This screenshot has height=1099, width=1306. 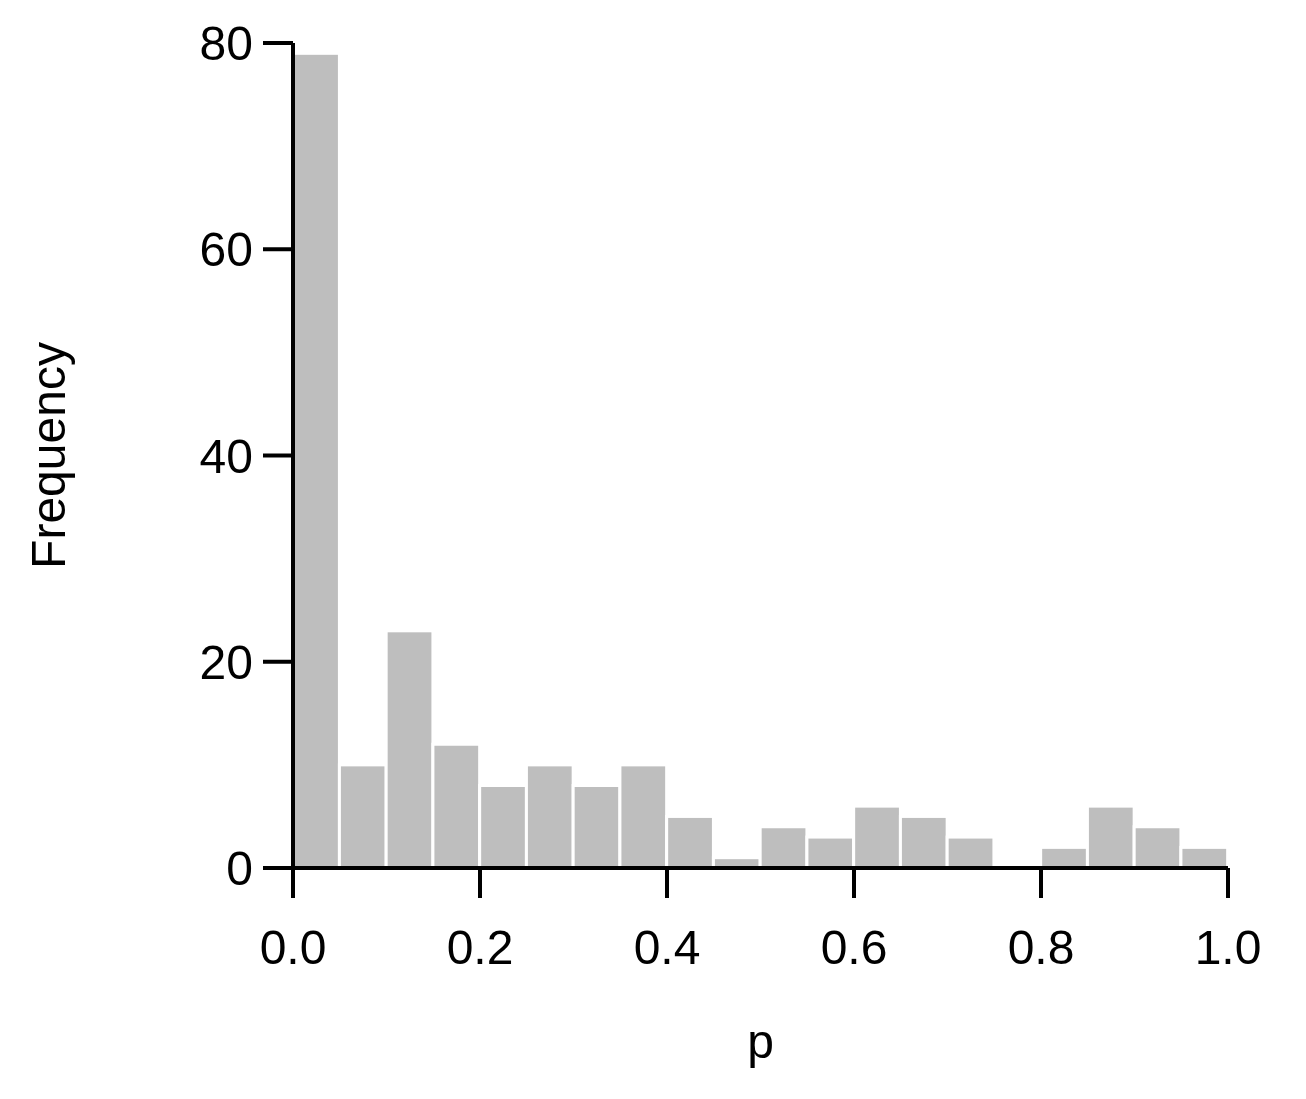 What do you see at coordinates (239, 869) in the screenshot?
I see `y-tick-label: 0` at bounding box center [239, 869].